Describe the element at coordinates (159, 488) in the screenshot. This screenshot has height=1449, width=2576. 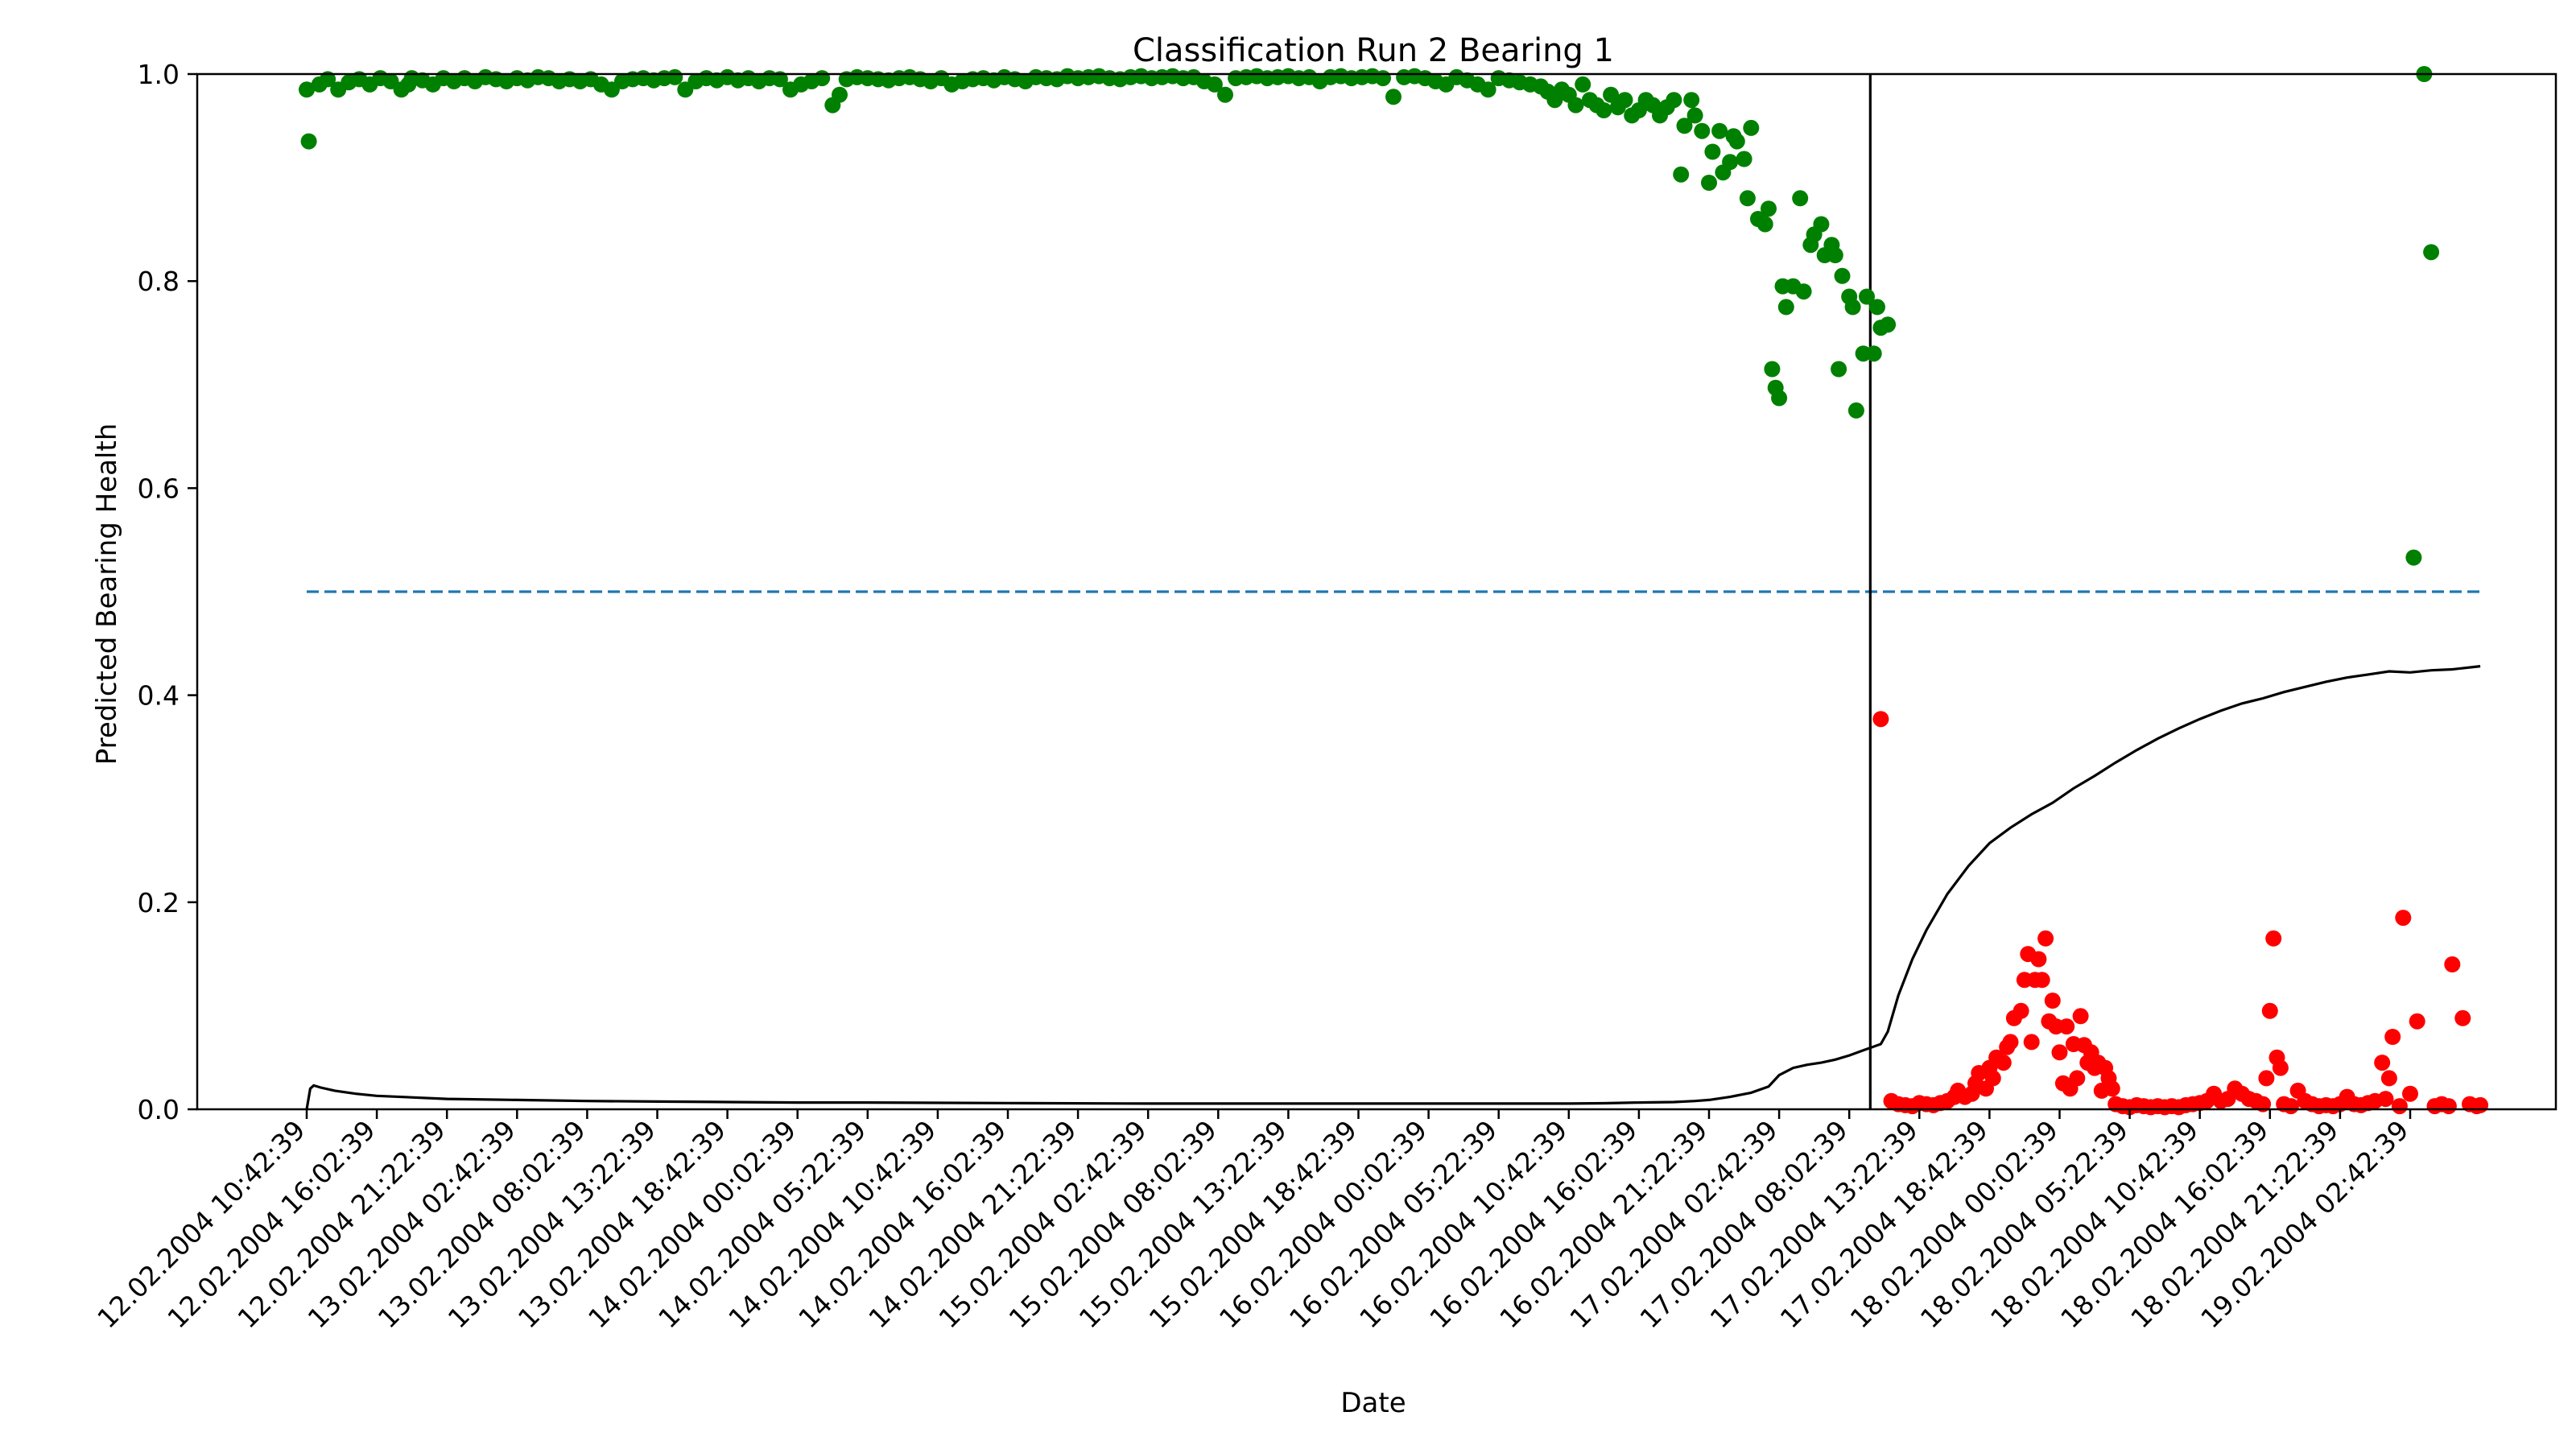
I see `y-tick-label: 0.6` at that location.